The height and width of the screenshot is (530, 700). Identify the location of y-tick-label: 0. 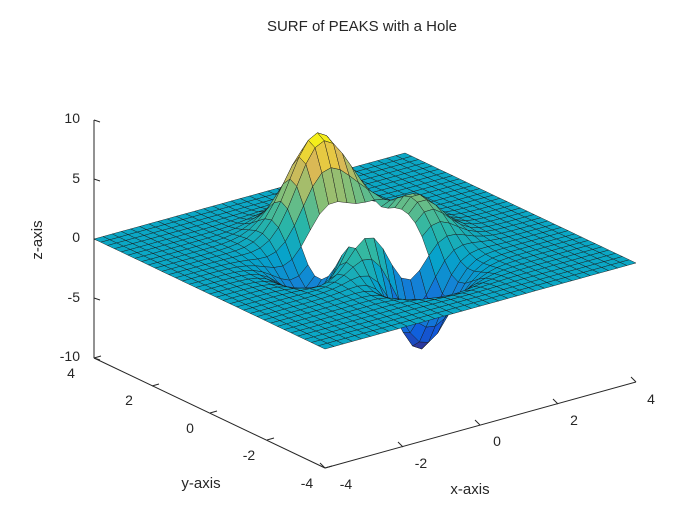
(190, 428).